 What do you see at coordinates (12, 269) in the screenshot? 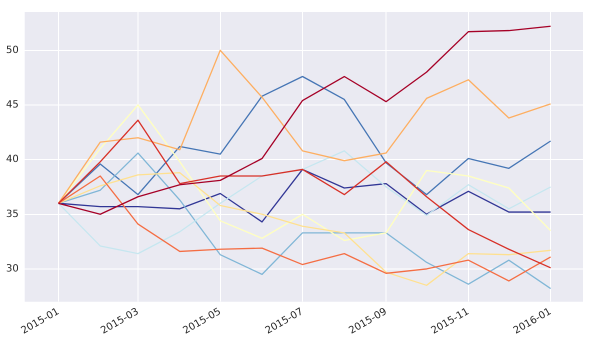
I see `y-tick-label: 30` at bounding box center [12, 269].